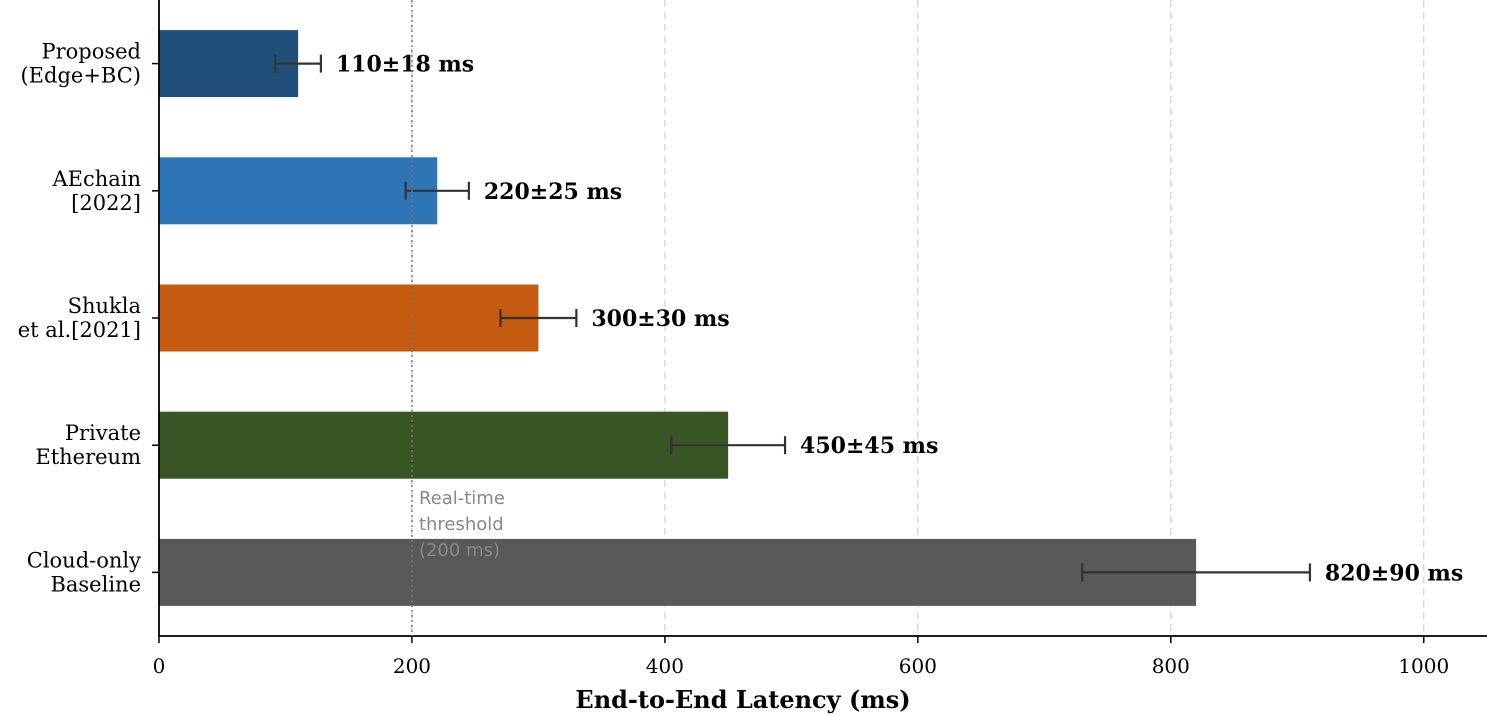 The image size is (1487, 715). Describe the element at coordinates (103, 433) in the screenshot. I see `y-tick-label-3-0: Private` at that location.